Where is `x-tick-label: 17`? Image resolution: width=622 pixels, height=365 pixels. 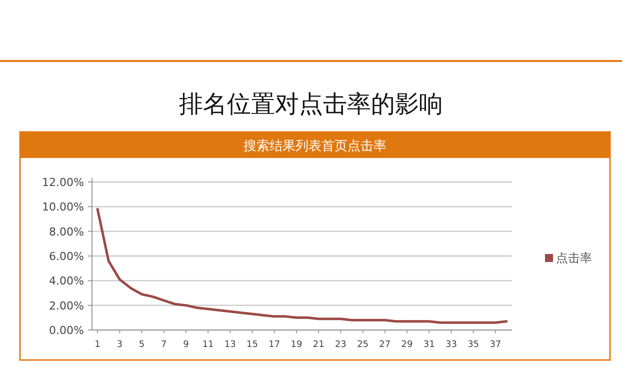
x-tick-label: 17 is located at coordinates (274, 345).